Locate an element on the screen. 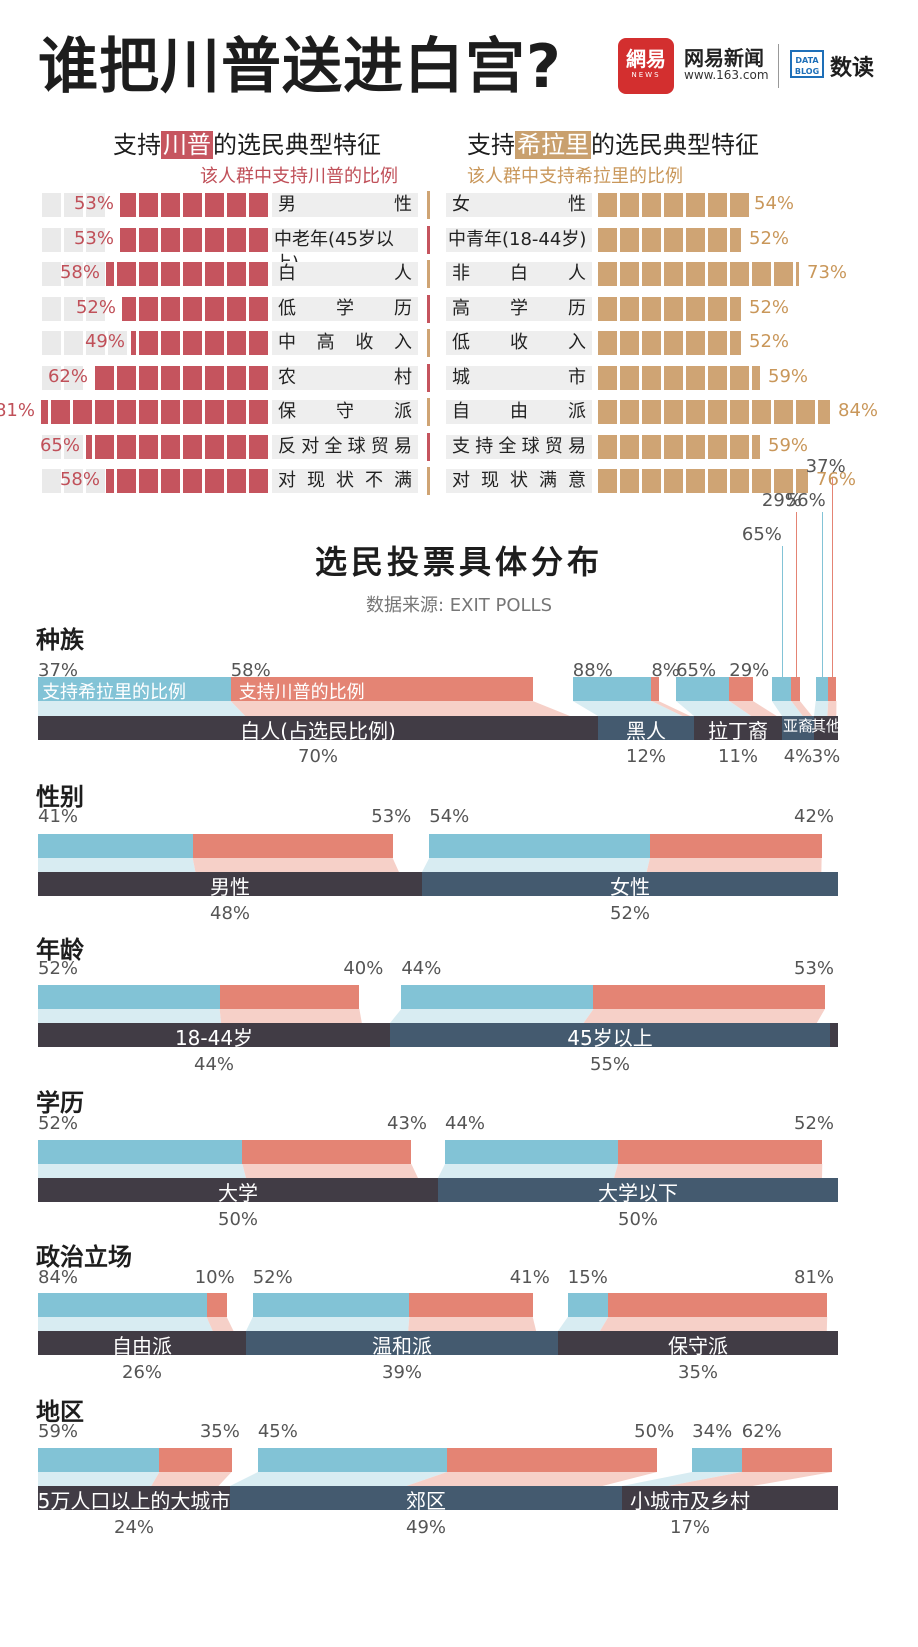  trump-bar is located at coordinates (381, 689).